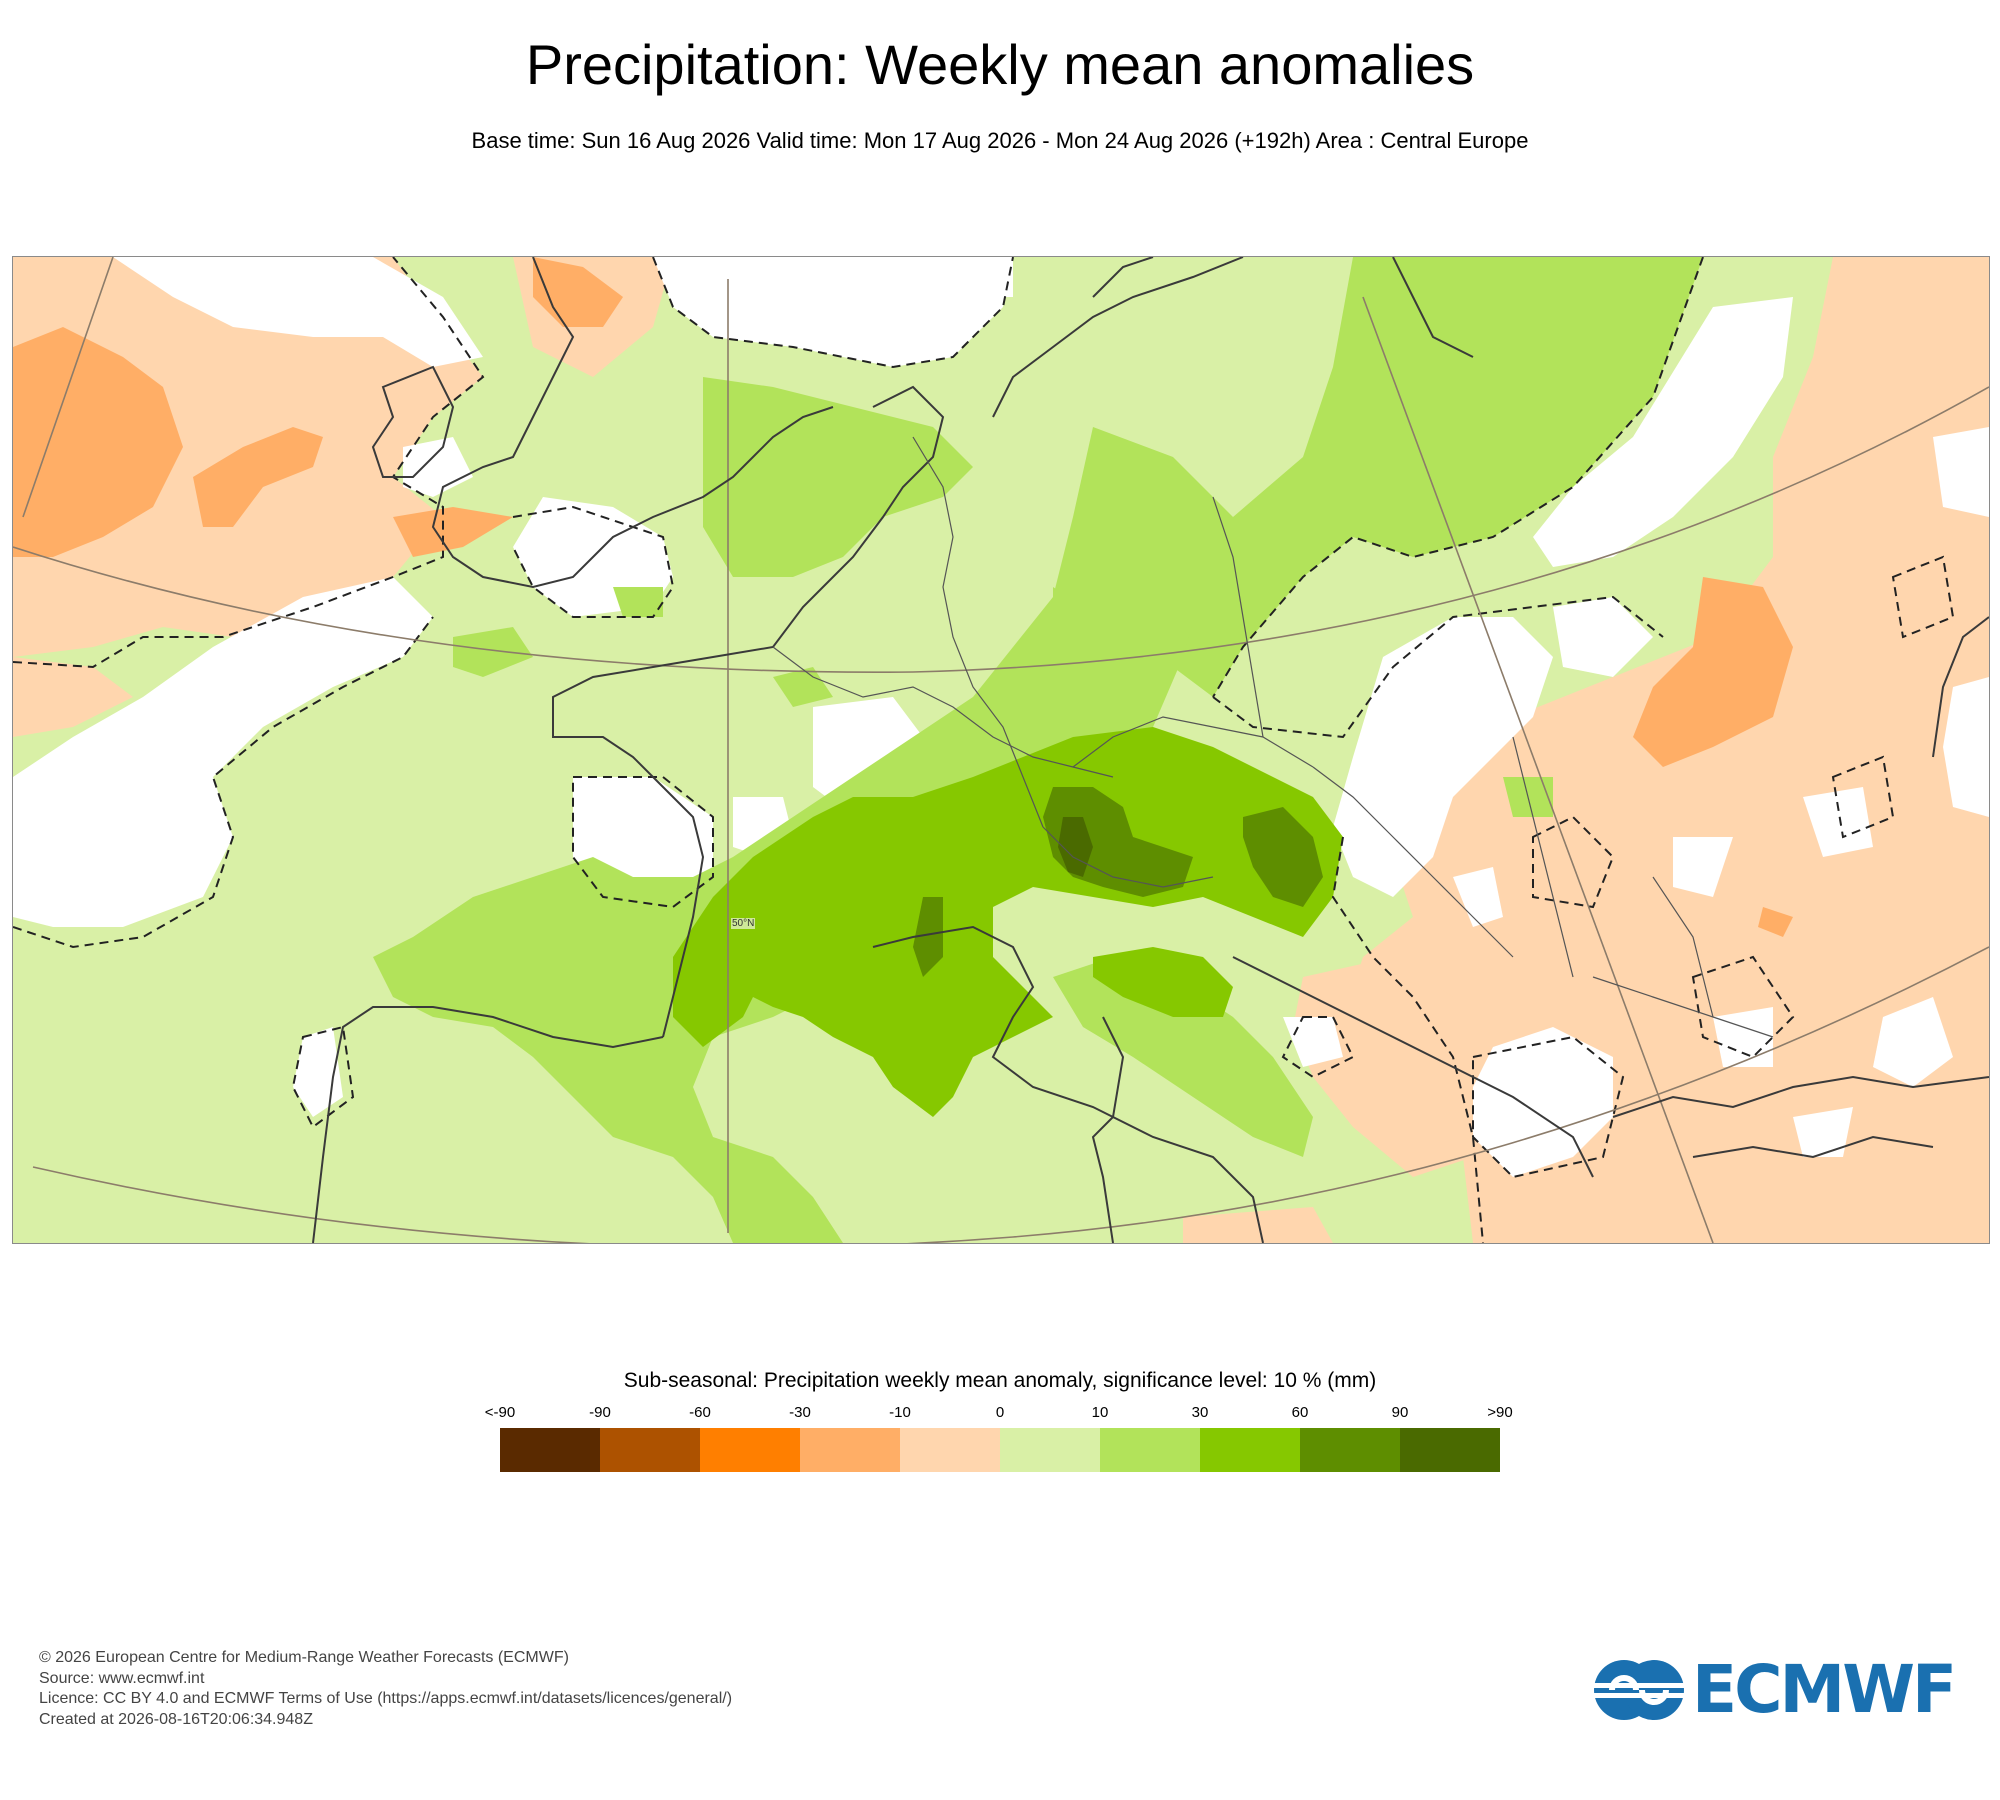 This screenshot has height=1800, width=2000. I want to click on ecmwf-logo-icon, so click(1639, 1690).